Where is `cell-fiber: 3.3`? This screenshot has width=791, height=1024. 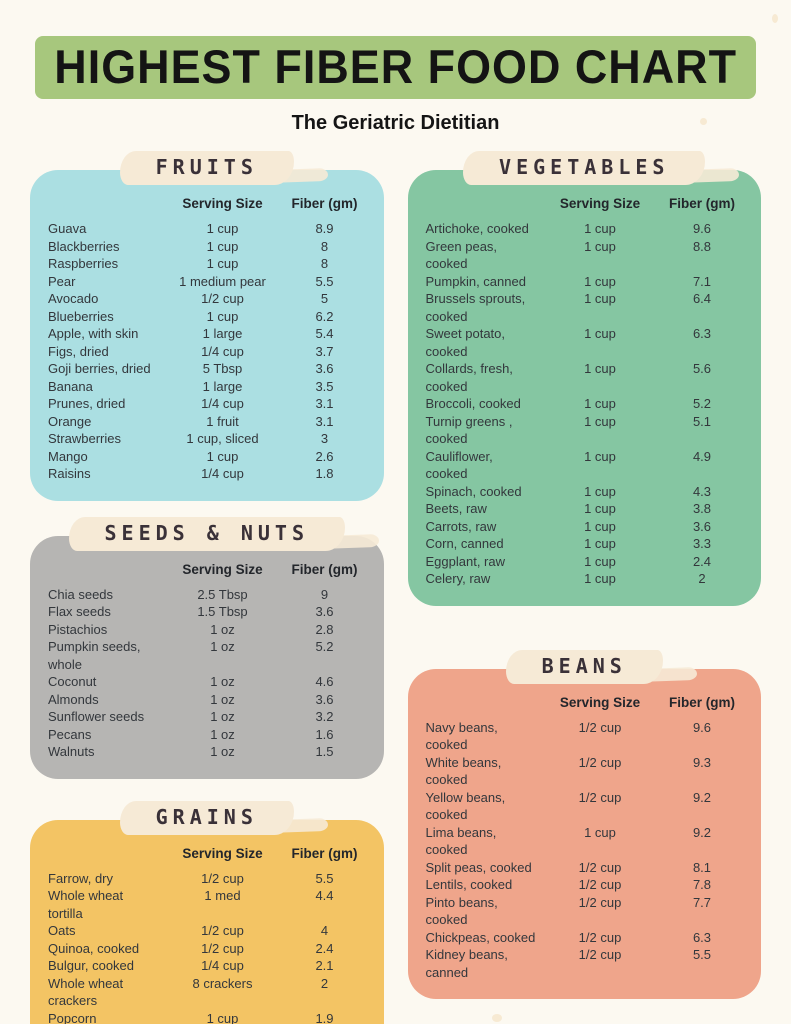 cell-fiber: 3.3 is located at coordinates (702, 543).